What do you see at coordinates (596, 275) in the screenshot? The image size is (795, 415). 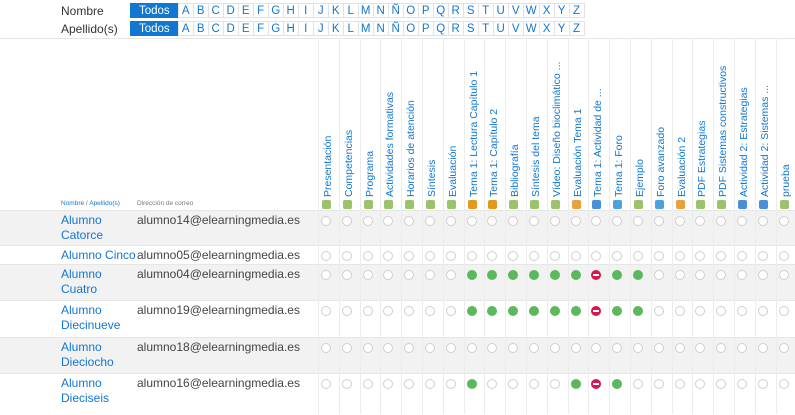 I see `failed-icon` at bounding box center [596, 275].